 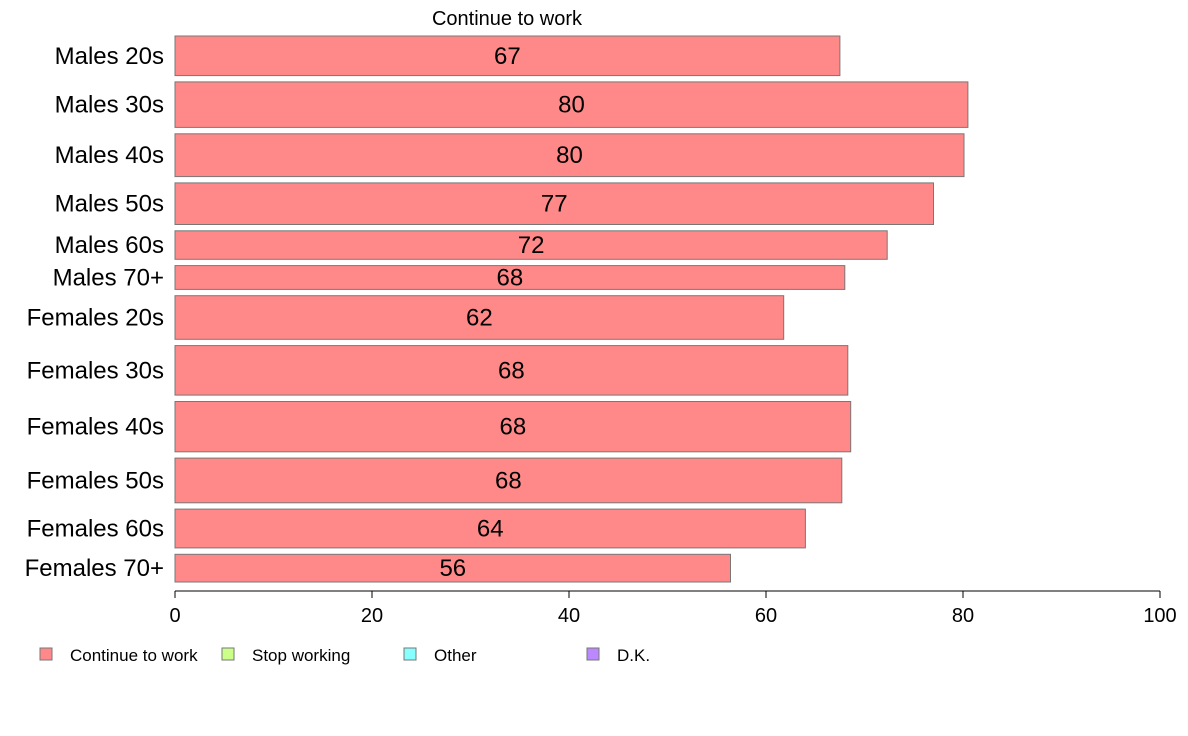 I want to click on bar-value-label: 62, so click(x=479, y=318).